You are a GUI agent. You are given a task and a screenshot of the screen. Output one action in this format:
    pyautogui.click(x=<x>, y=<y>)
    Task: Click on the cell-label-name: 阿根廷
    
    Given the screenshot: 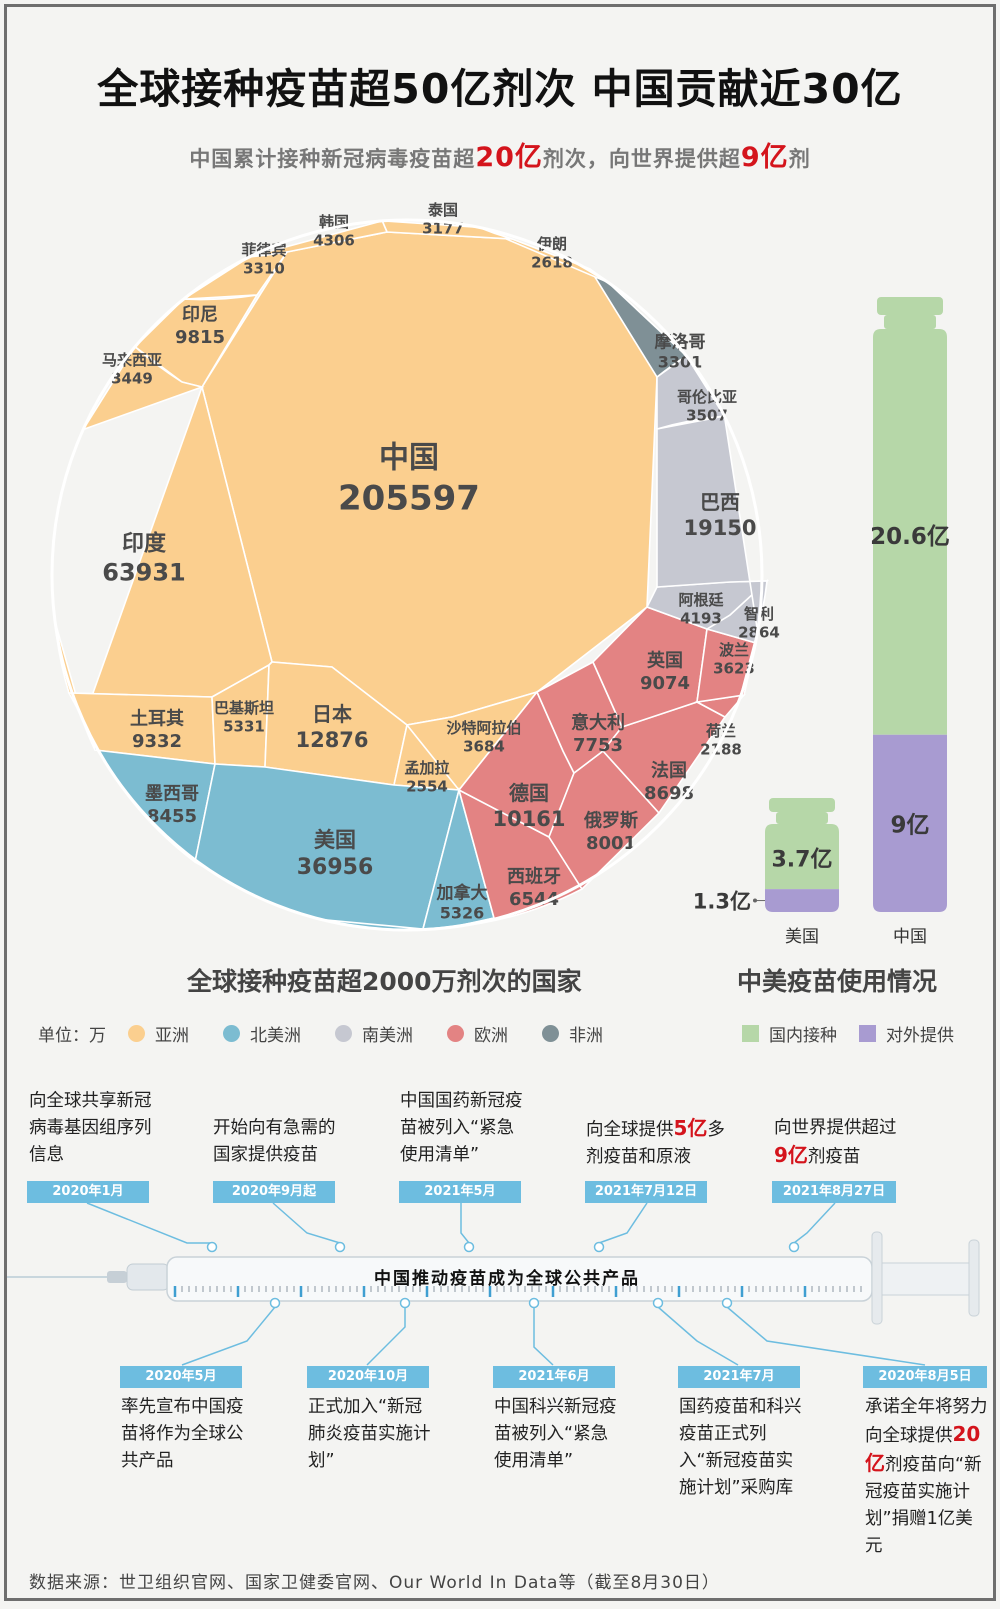 What is the action you would take?
    pyautogui.click(x=701, y=600)
    